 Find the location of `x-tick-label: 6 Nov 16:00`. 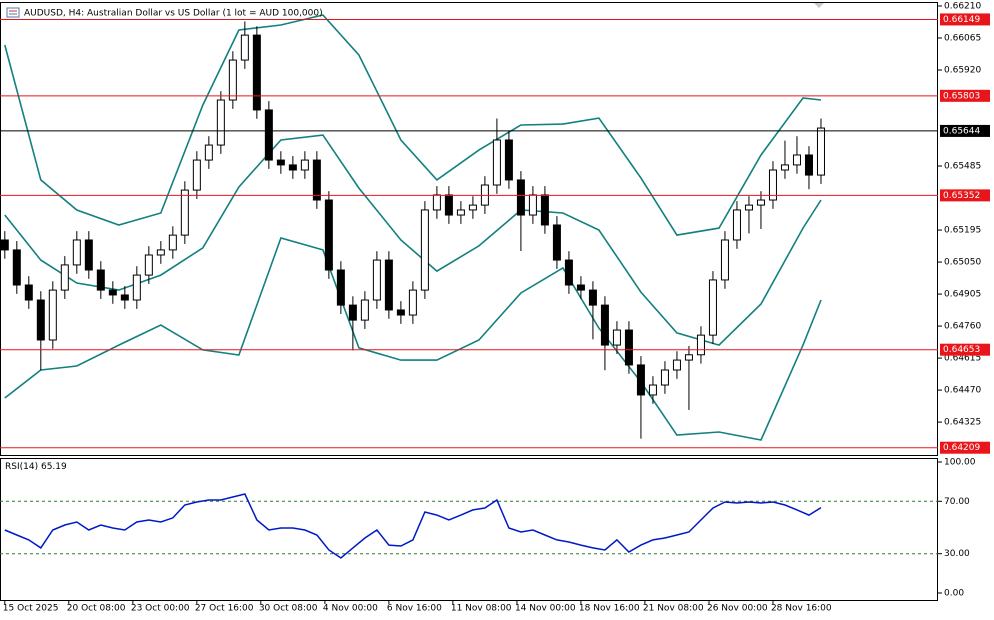

x-tick-label: 6 Nov 16:00 is located at coordinates (414, 609).